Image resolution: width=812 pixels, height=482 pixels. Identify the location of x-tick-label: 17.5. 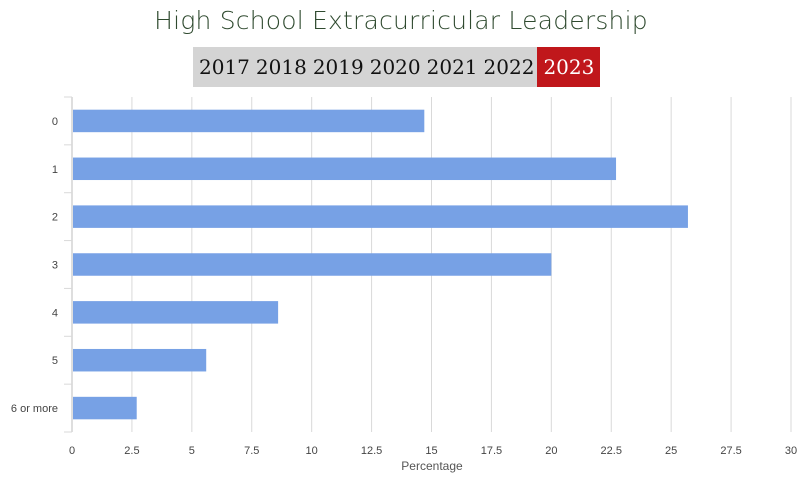
(491, 451).